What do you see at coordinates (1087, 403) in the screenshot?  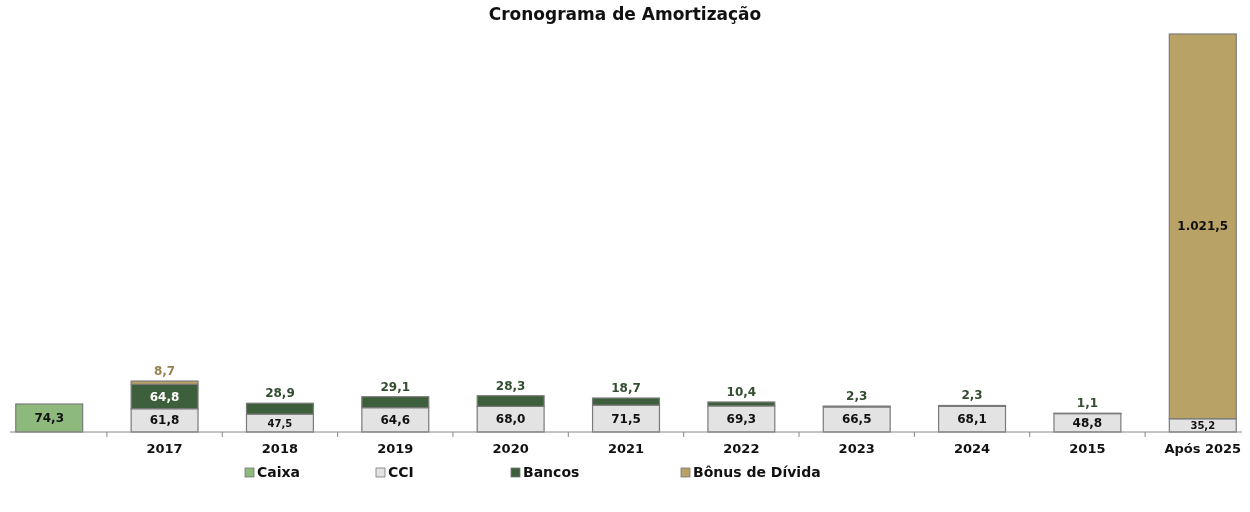 I see `data-label: 1,1` at bounding box center [1087, 403].